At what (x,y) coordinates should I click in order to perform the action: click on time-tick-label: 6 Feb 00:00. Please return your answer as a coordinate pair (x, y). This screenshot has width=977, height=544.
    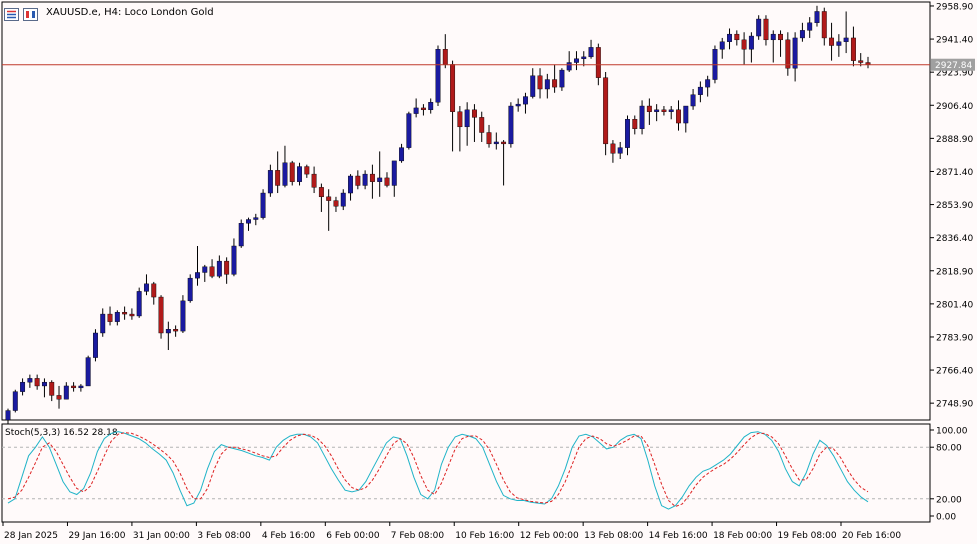
    Looking at the image, I should click on (353, 536).